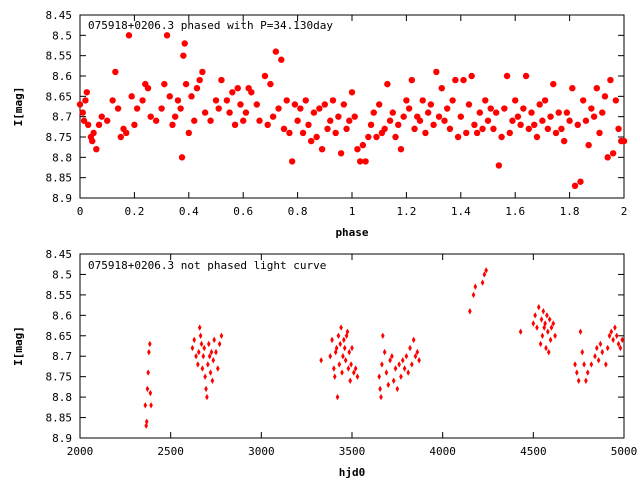 Image resolution: width=640 pixels, height=485 pixels. I want to click on x-axis-title: hjd0, so click(352, 472).